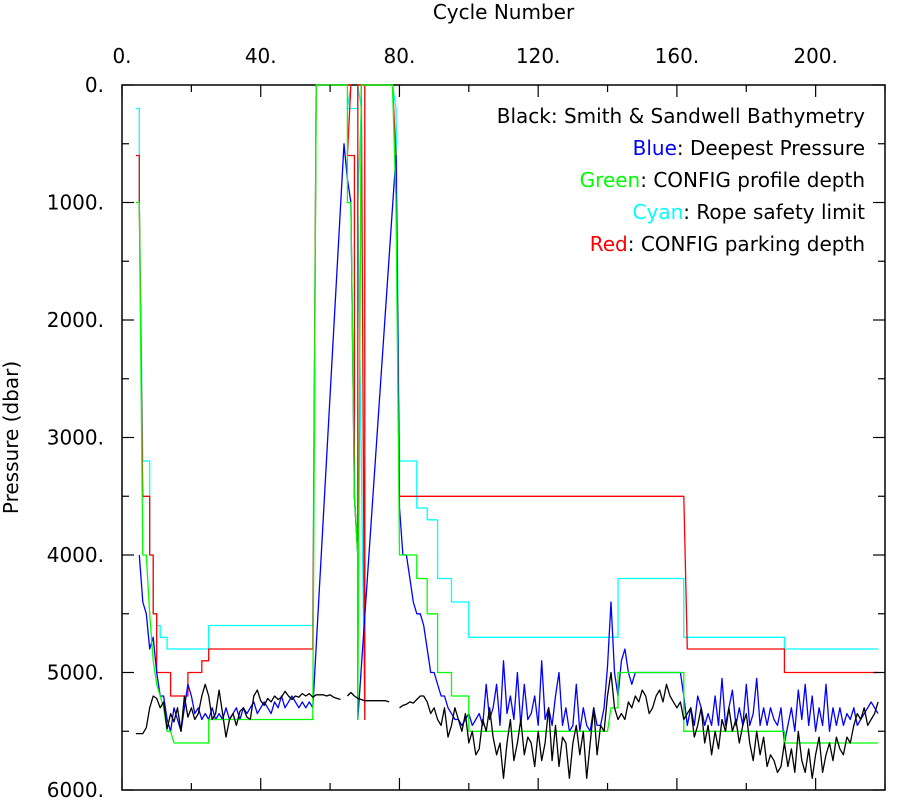 The width and height of the screenshot is (900, 800). Describe the element at coordinates (677, 56) in the screenshot. I see `x-tick-label: 160.` at that location.